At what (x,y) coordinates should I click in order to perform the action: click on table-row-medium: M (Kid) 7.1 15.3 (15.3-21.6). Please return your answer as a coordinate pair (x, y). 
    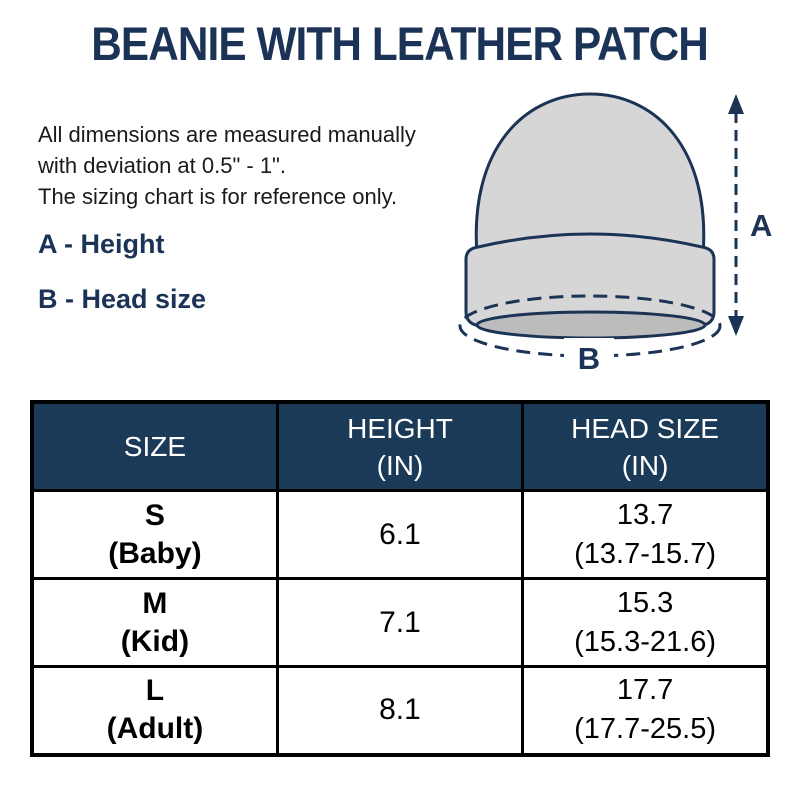
    Looking at the image, I should click on (400, 622).